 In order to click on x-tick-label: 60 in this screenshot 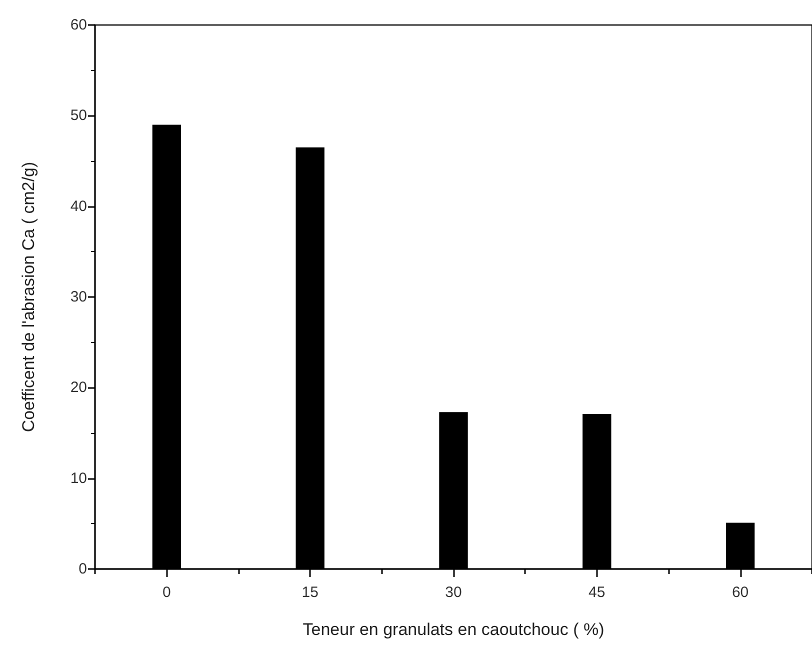, I will do `click(740, 592)`.